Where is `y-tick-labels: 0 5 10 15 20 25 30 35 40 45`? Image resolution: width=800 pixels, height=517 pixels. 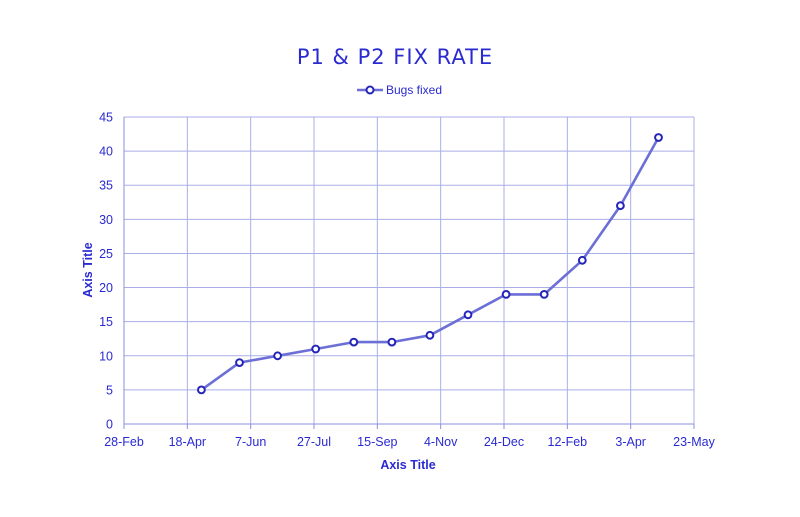
y-tick-labels: 0 5 10 15 20 25 30 35 40 45 is located at coordinates (106, 271).